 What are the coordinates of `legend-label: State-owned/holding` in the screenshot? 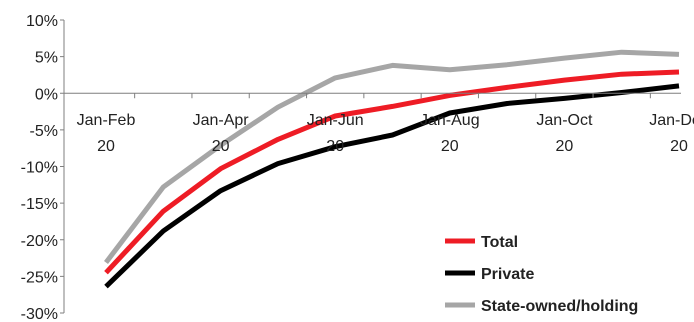 It's located at (559, 306).